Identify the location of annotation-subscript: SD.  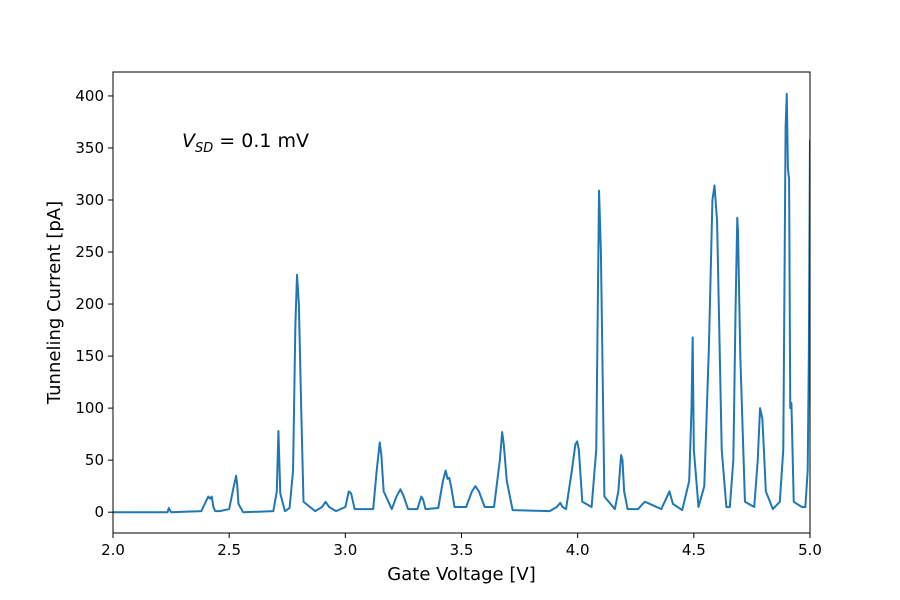
(204, 148).